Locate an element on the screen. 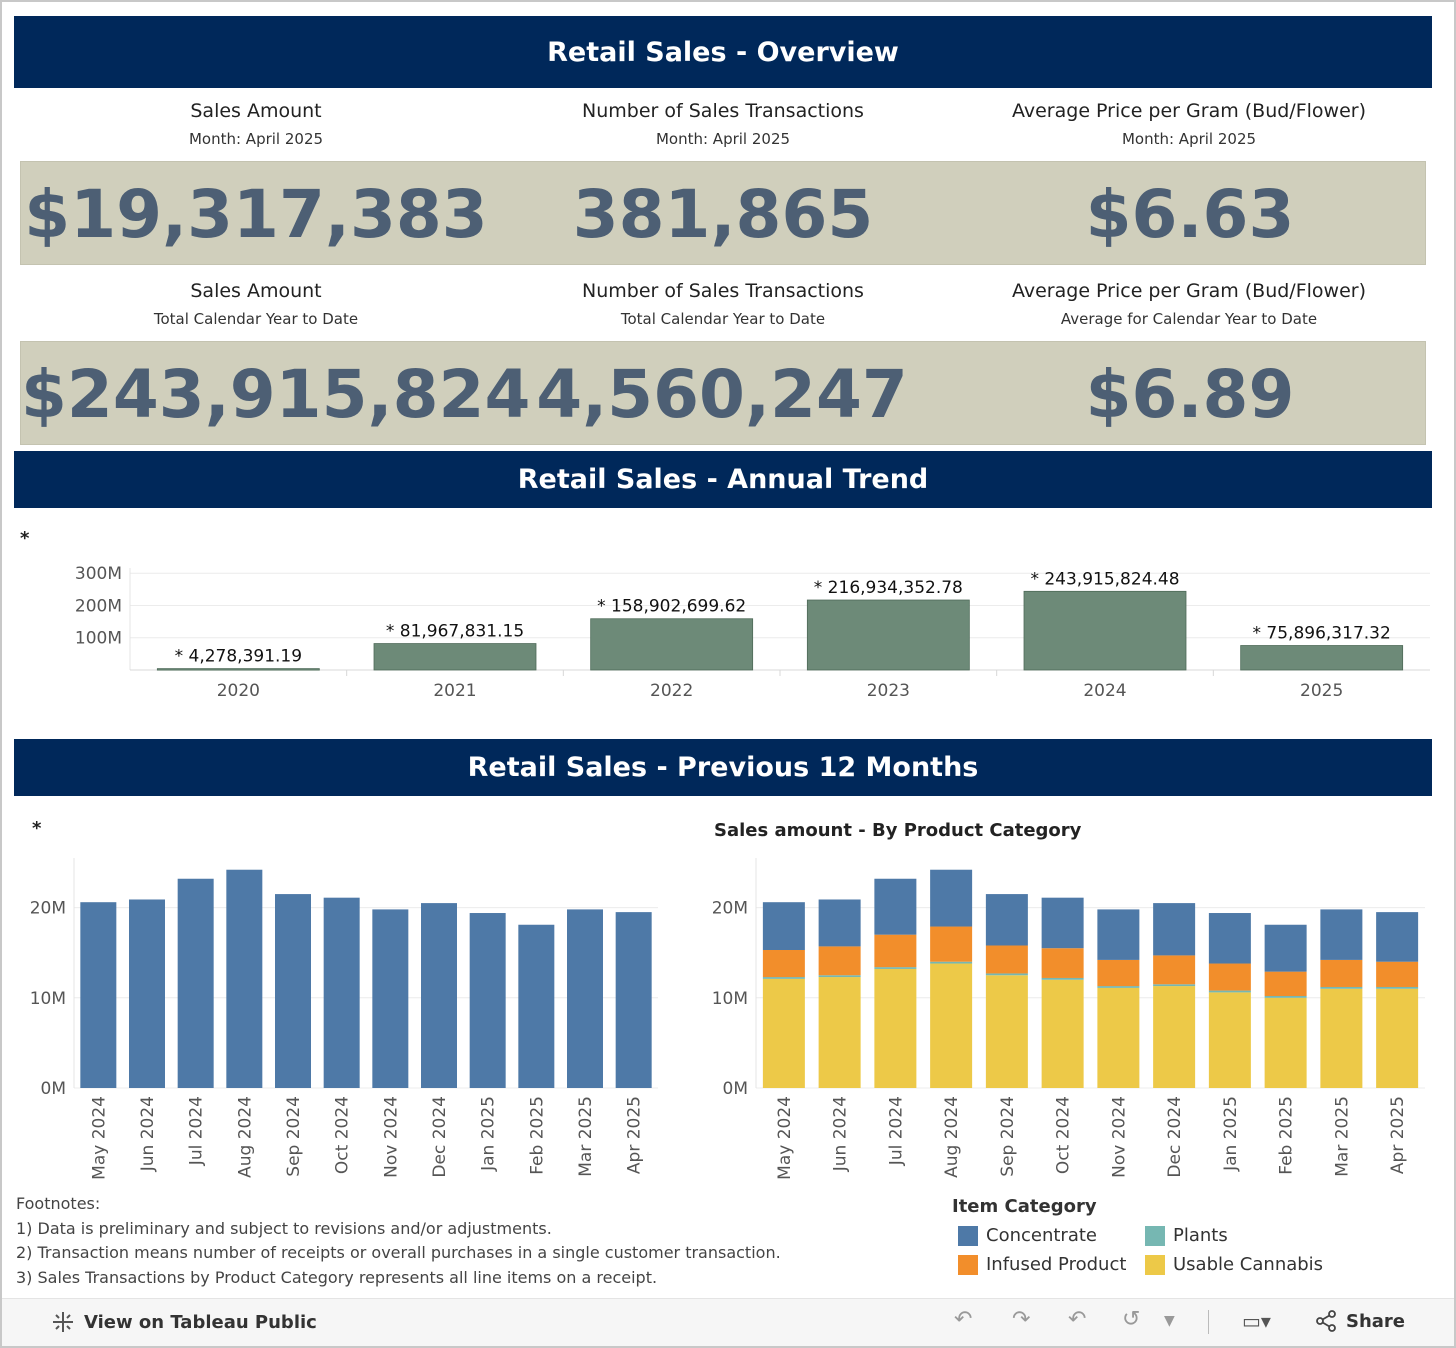  x-tick-label: 2022 is located at coordinates (671, 691).